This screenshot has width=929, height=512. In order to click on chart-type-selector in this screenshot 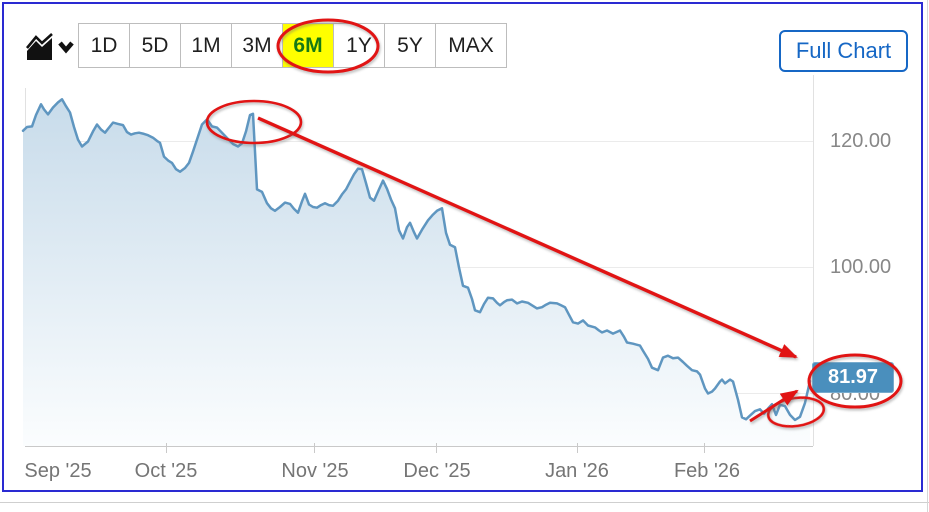, I will do `click(51, 48)`.